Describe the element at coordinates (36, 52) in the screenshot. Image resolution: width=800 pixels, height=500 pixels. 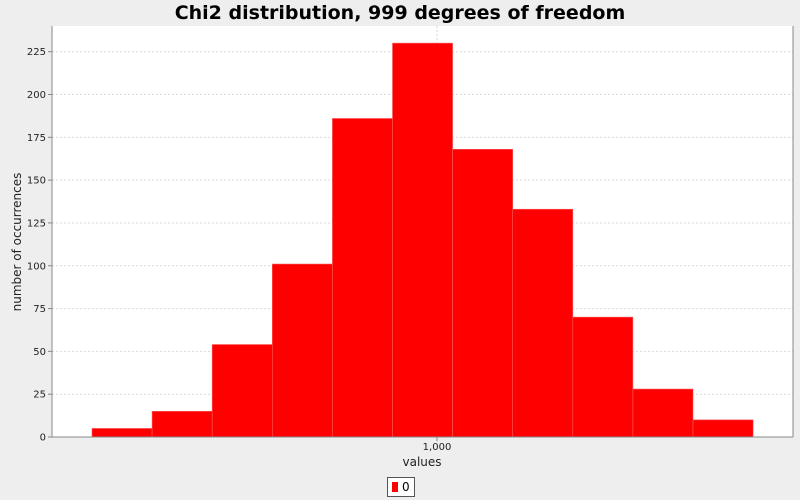
I see `y-tick-label: 225` at that location.